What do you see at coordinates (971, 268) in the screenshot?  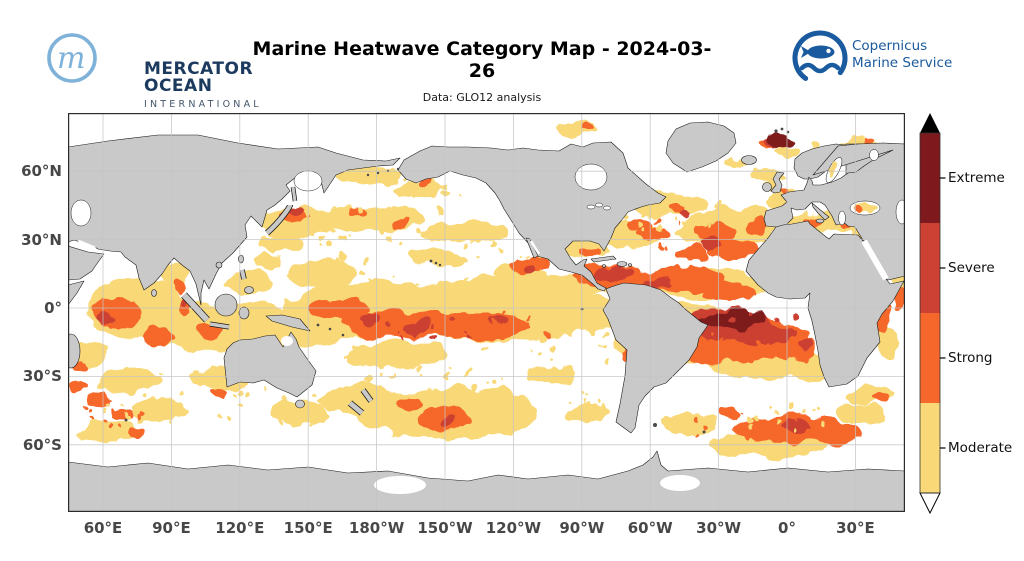 I see `legend-label-severe: Severe` at bounding box center [971, 268].